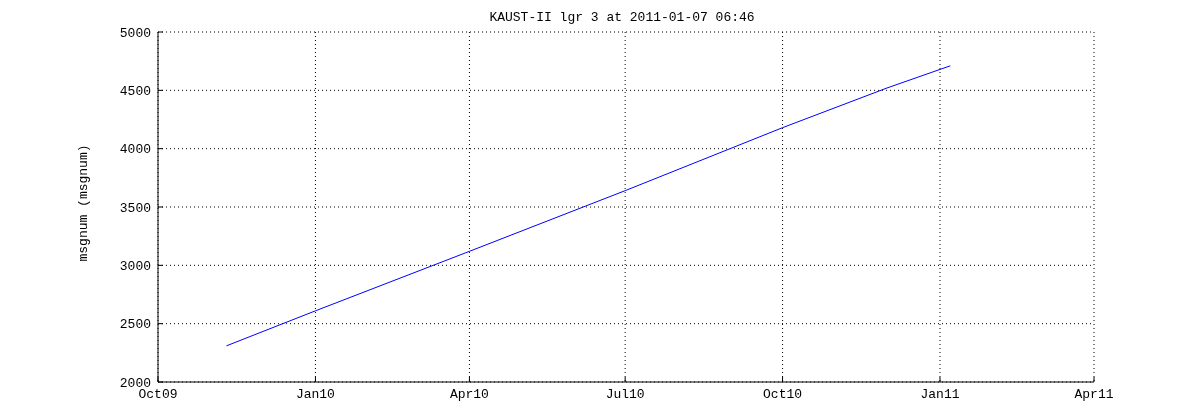  What do you see at coordinates (783, 395) in the screenshot?
I see `x-tick-label: Oct10` at bounding box center [783, 395].